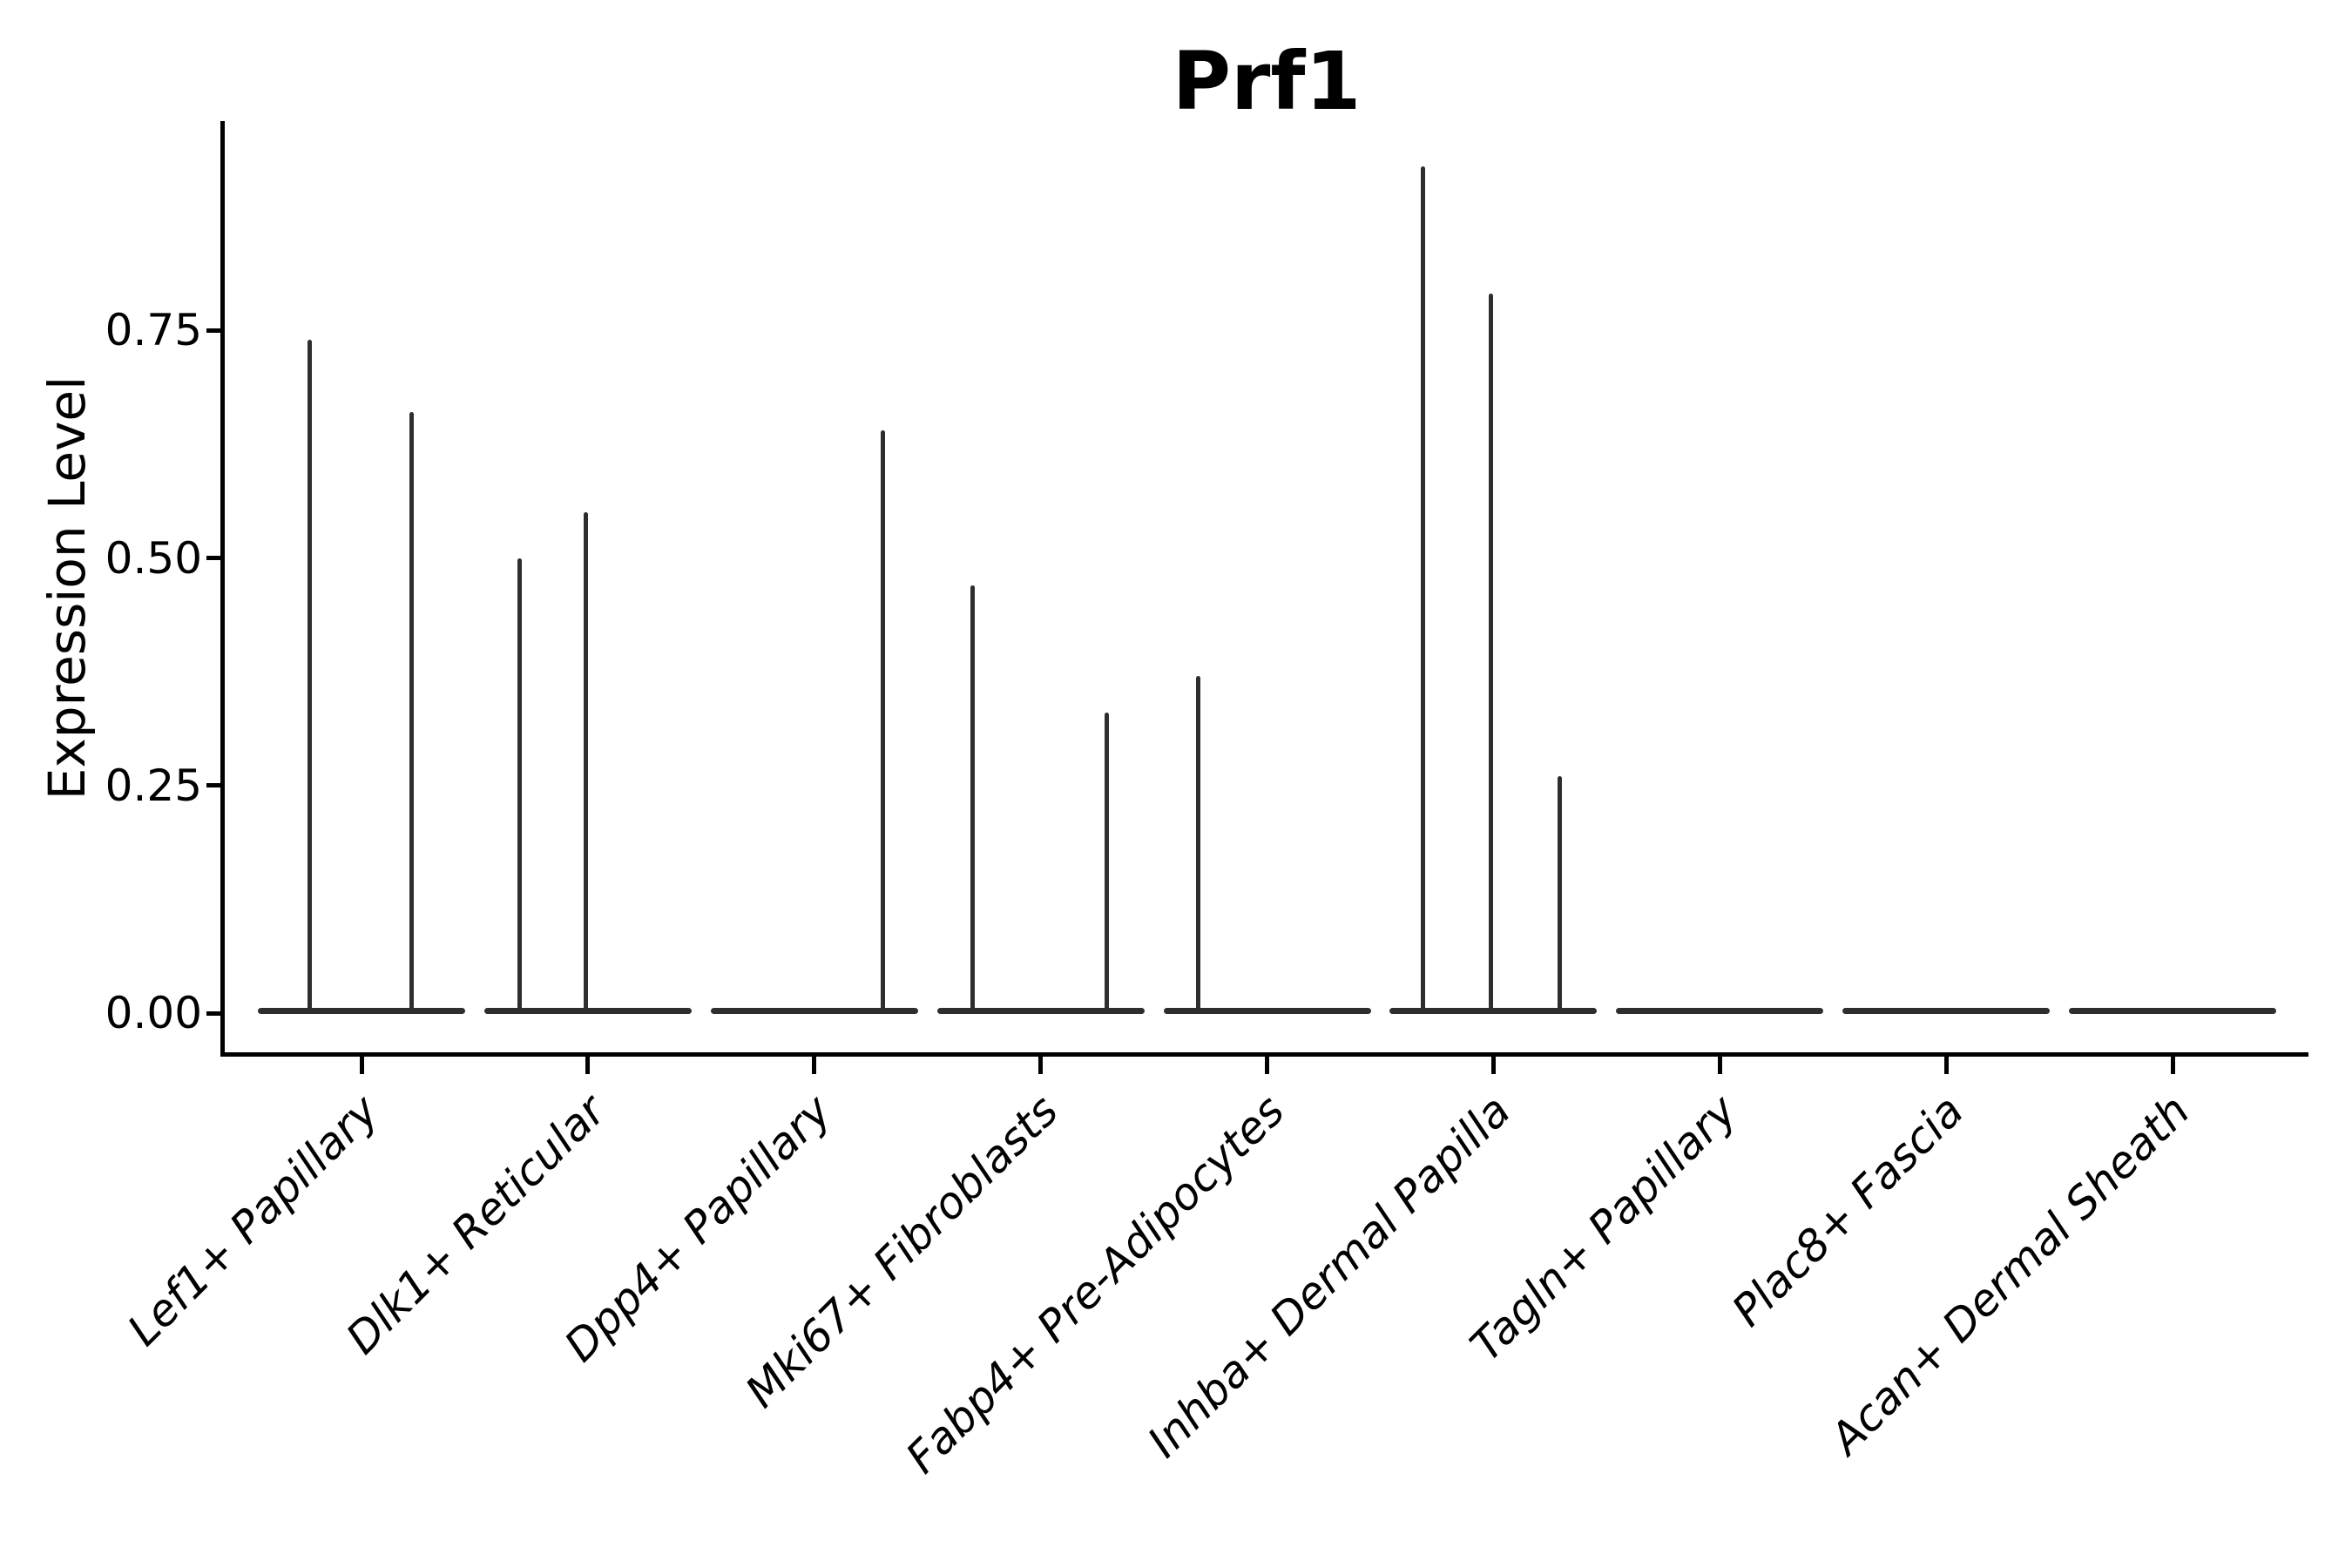 This screenshot has width=2352, height=1568. I want to click on y-tick-label: 0.75, so click(153, 330).